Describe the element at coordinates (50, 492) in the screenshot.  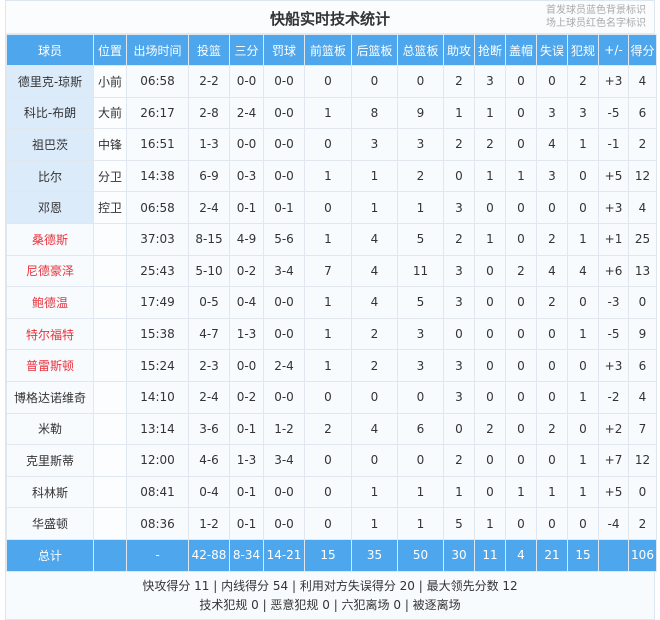
I see `player-name: 科林斯` at that location.